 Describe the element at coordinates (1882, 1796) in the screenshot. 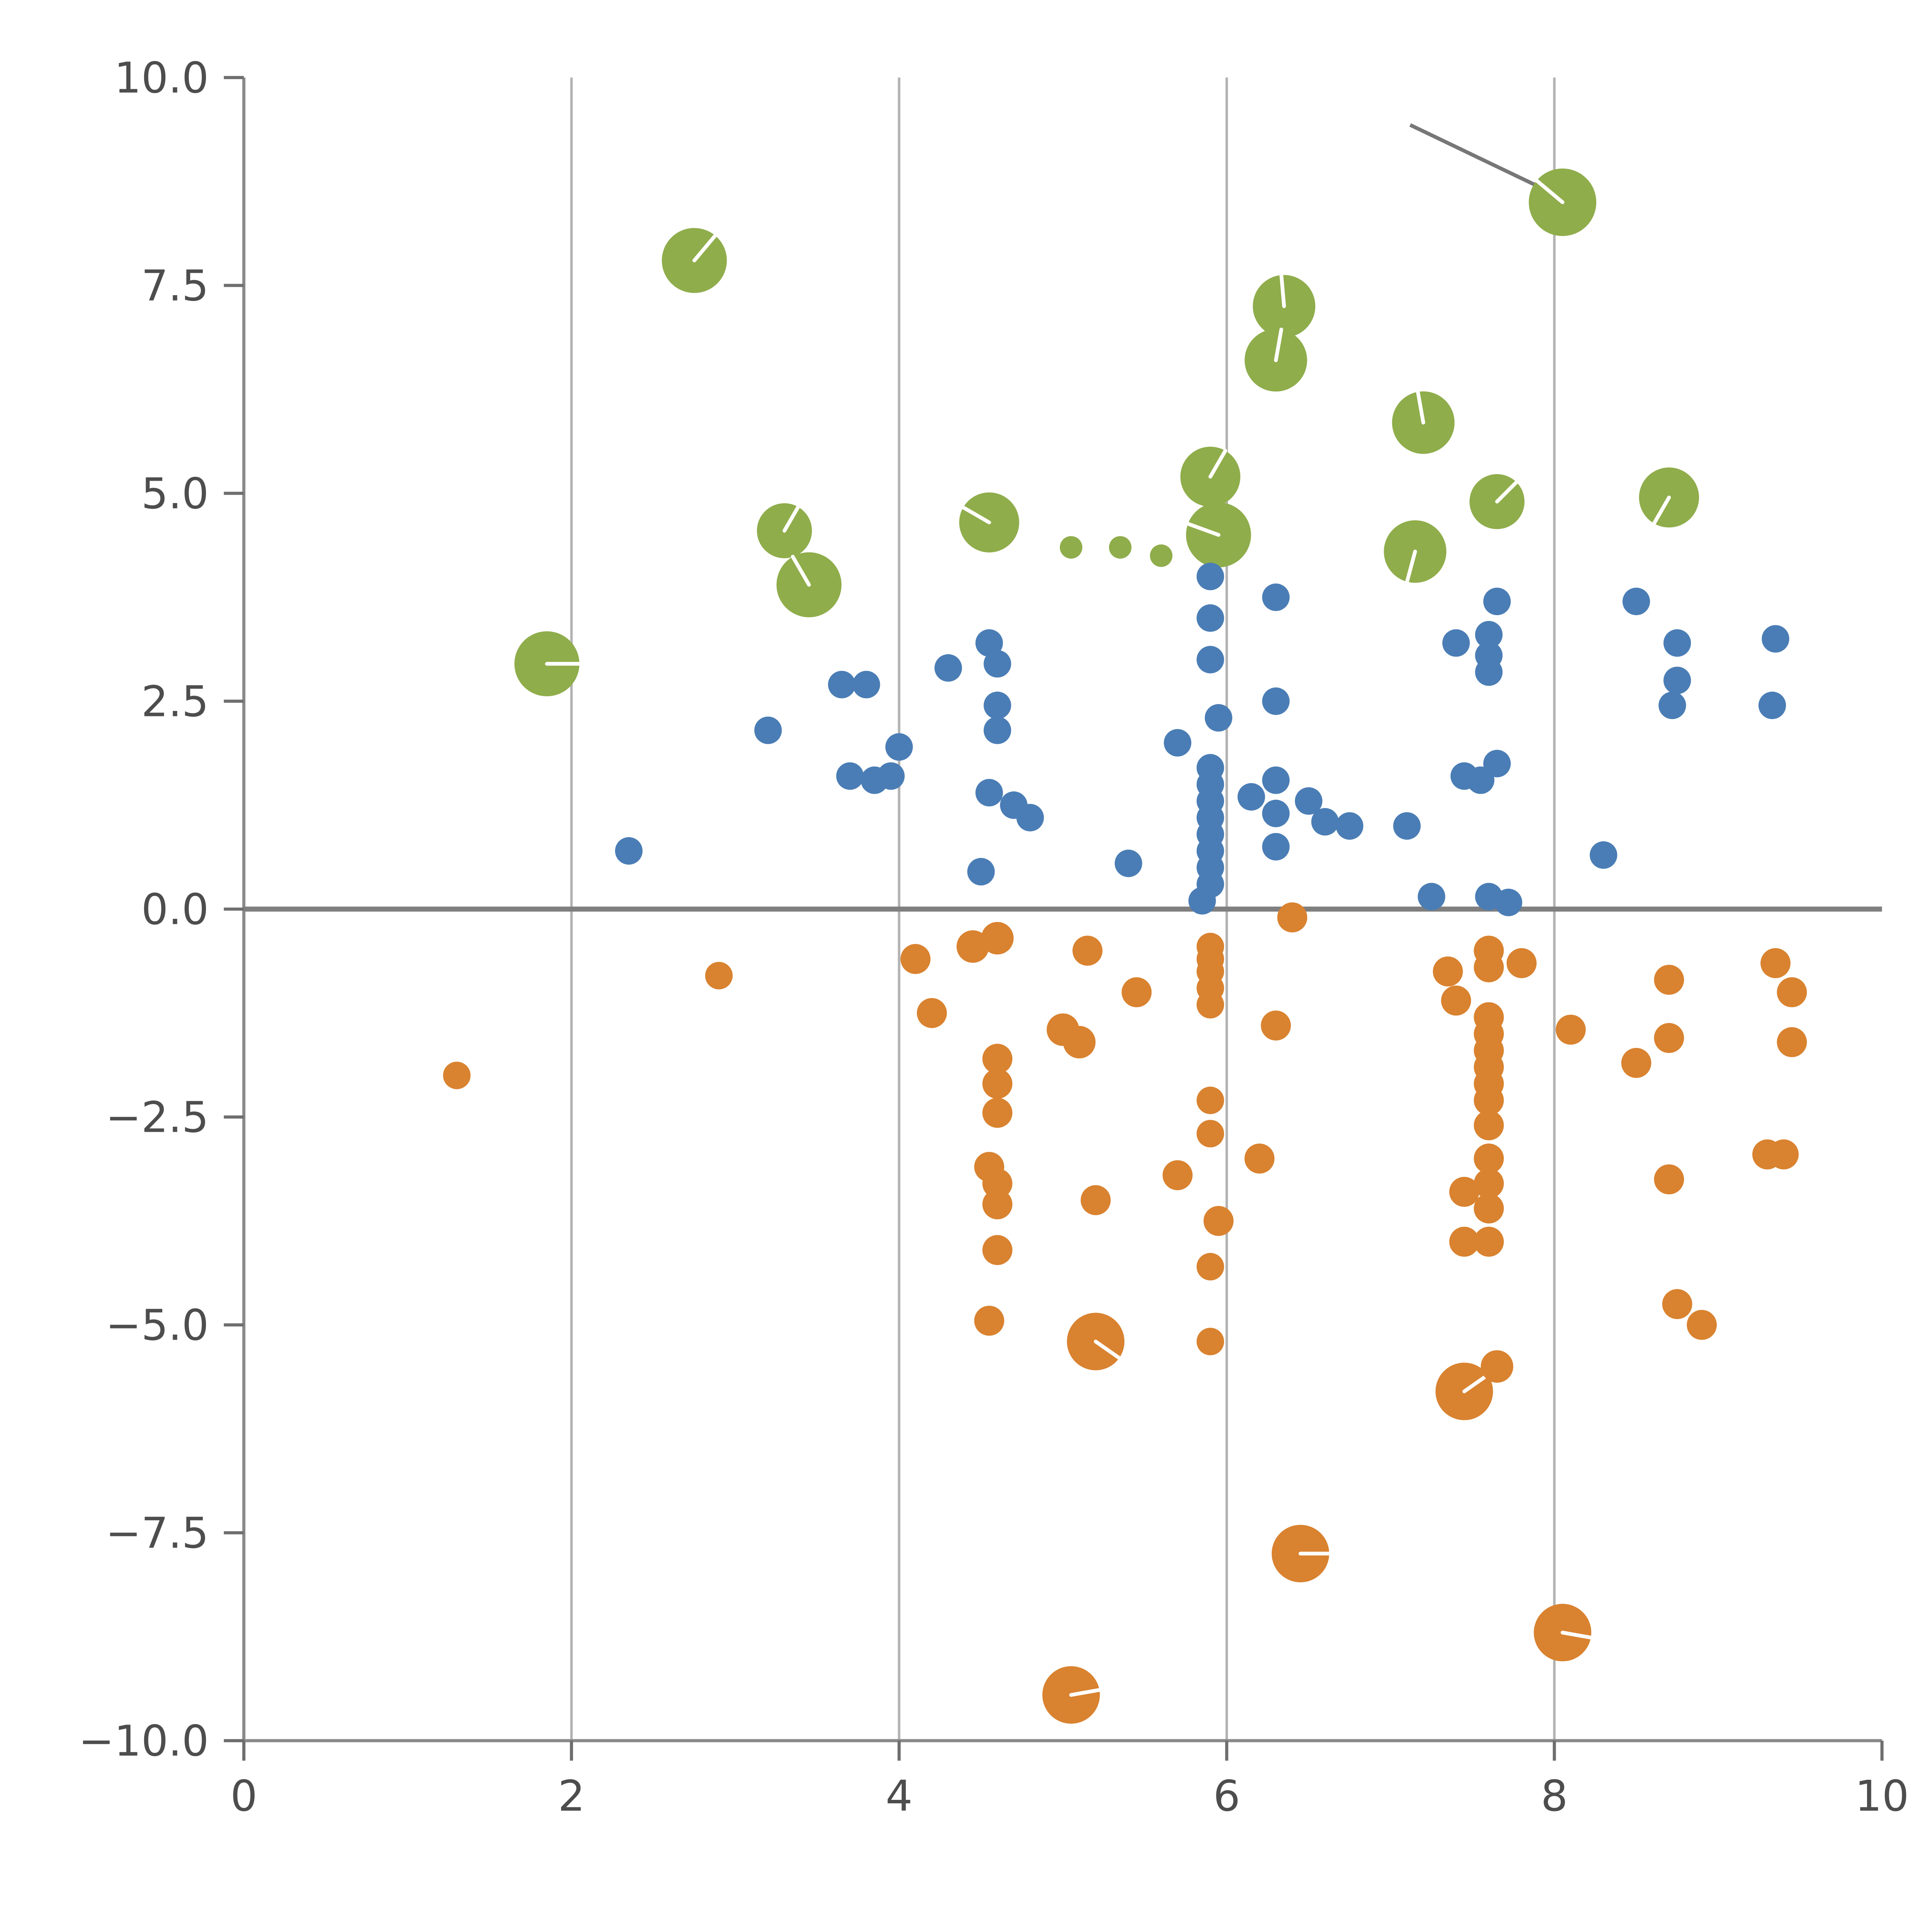

I see `x-tick-label: 10` at that location.